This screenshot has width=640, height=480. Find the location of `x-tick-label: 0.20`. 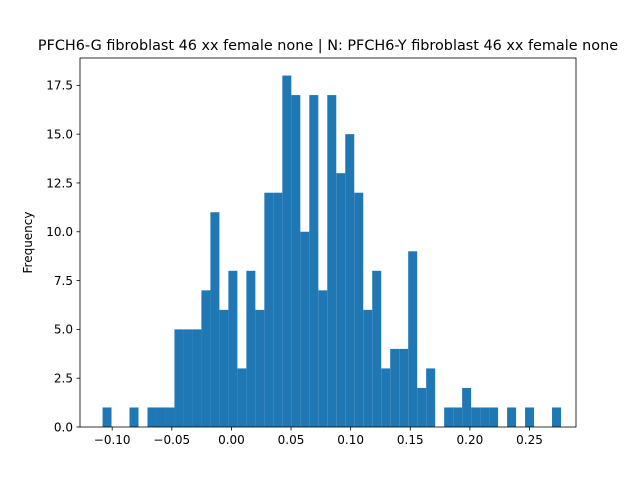

x-tick-label: 0.20 is located at coordinates (470, 440).